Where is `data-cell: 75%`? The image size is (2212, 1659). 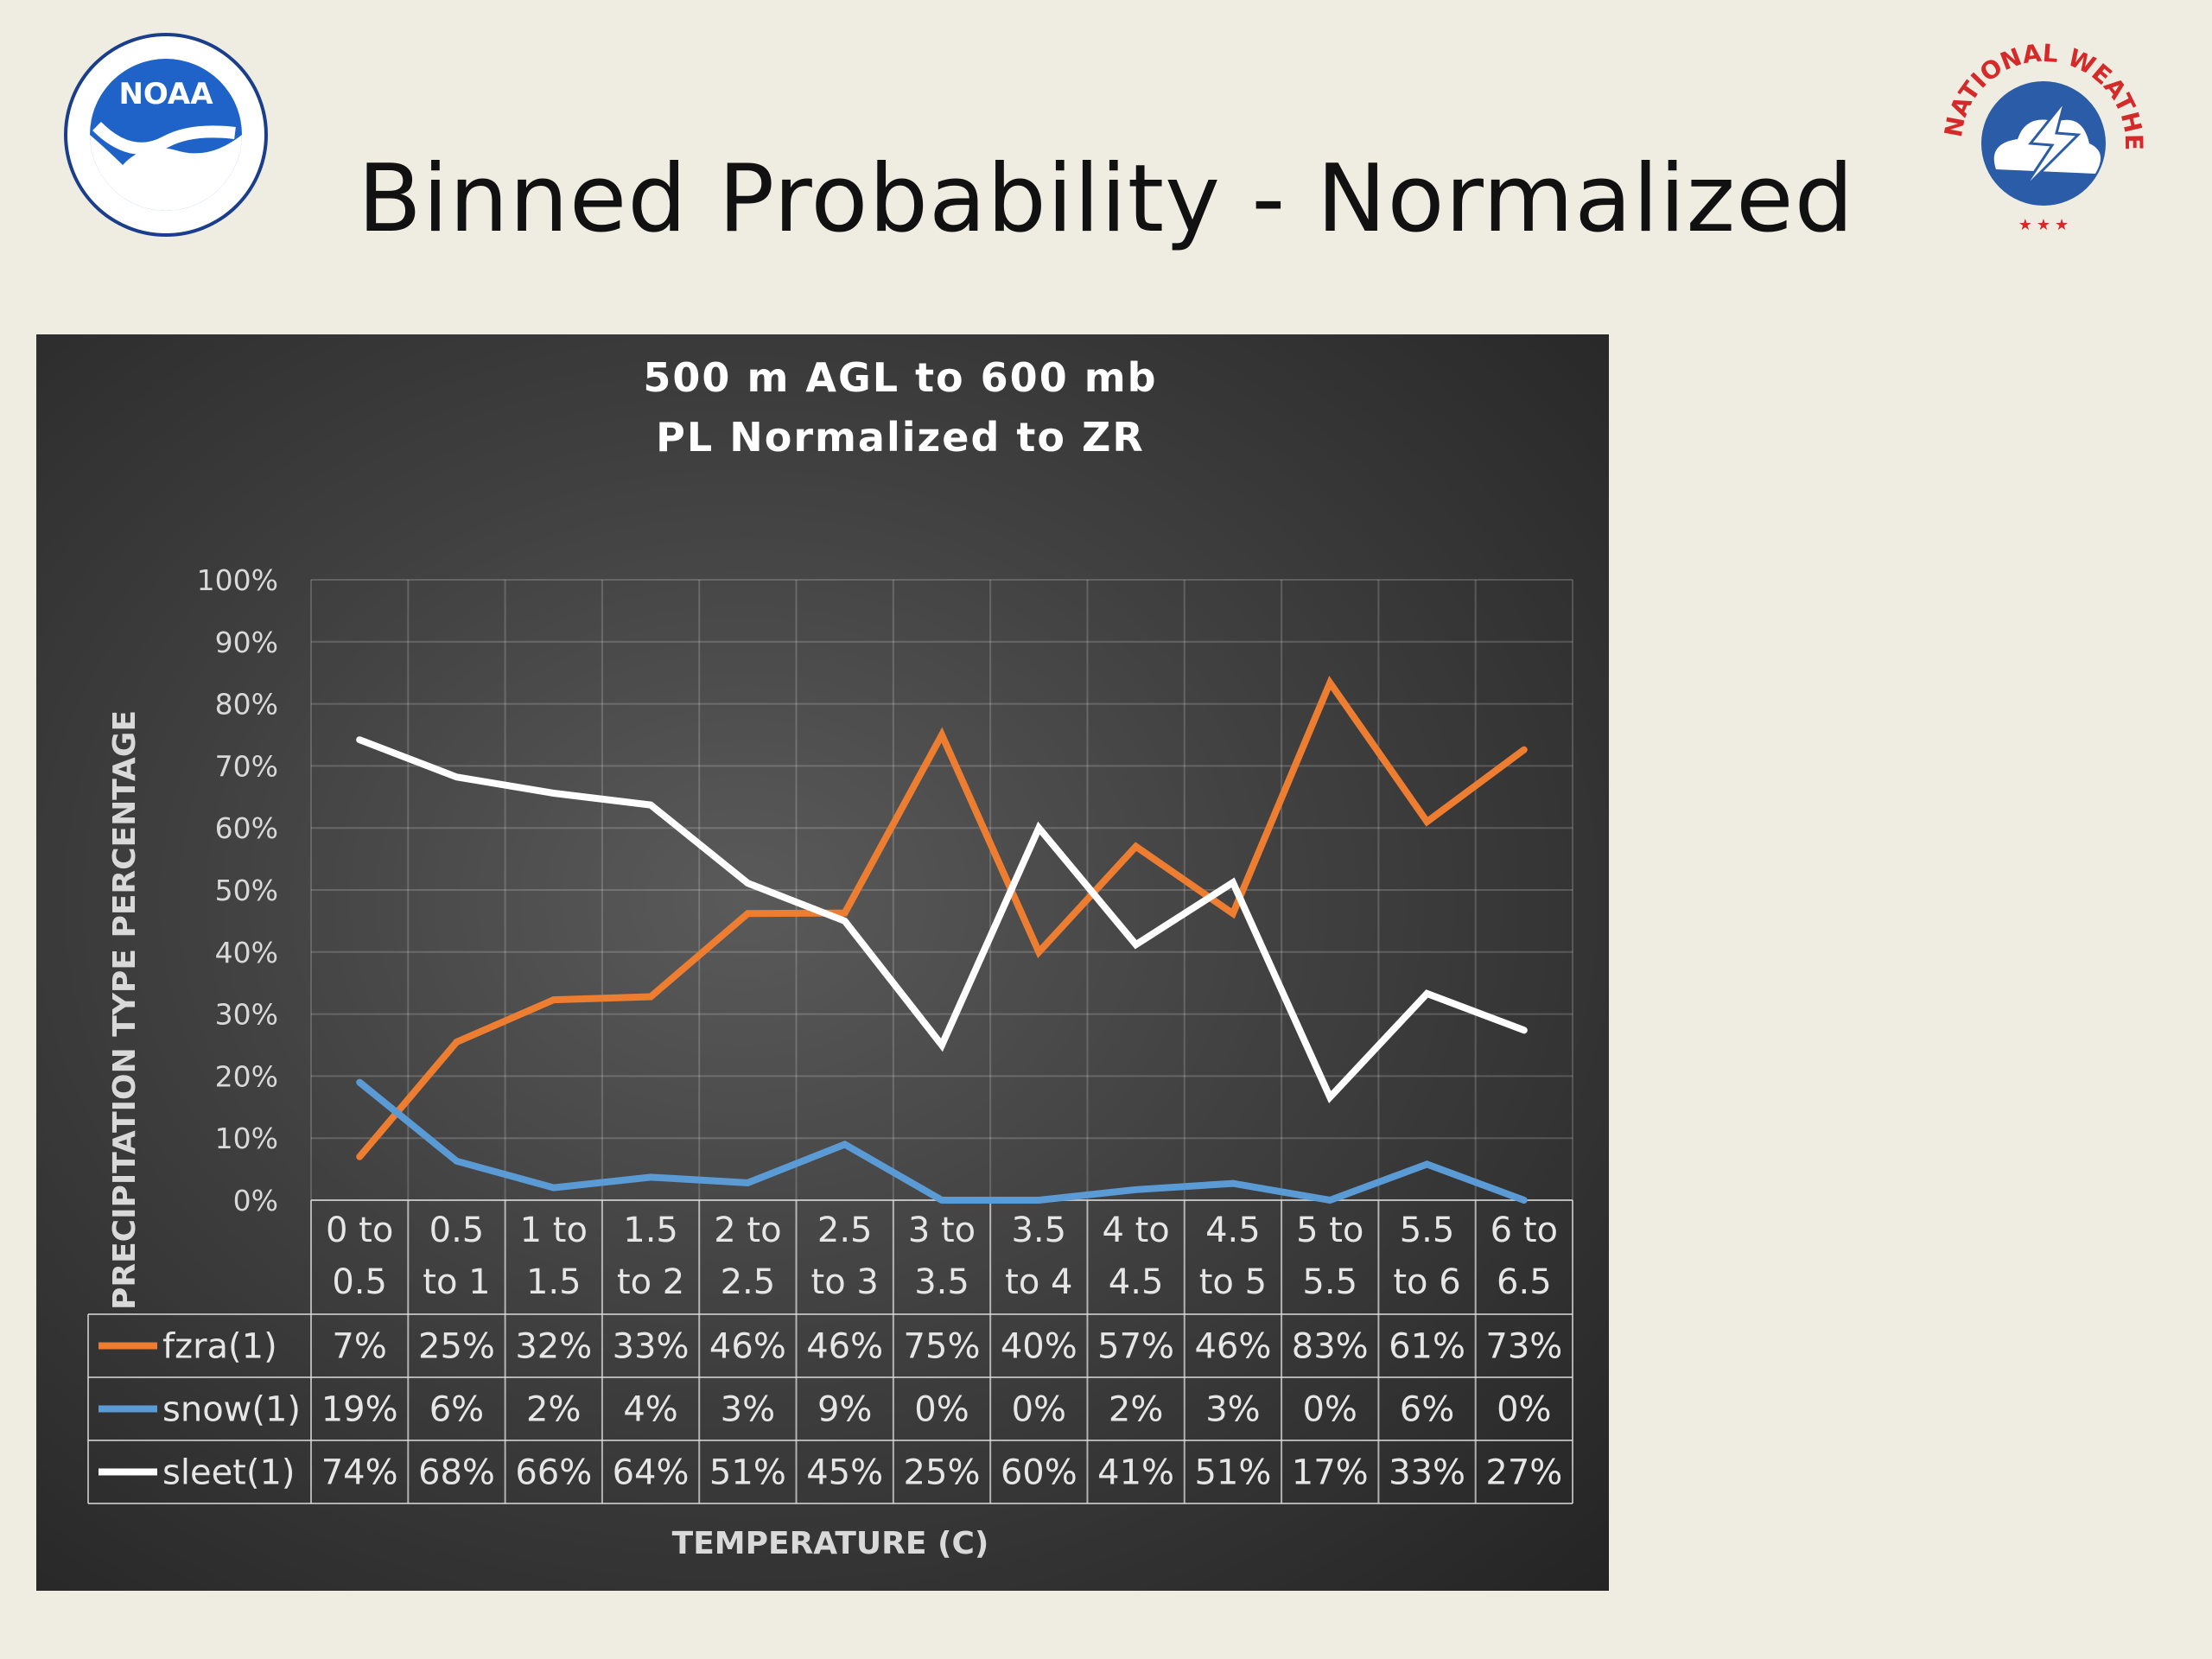 data-cell: 75% is located at coordinates (942, 1347).